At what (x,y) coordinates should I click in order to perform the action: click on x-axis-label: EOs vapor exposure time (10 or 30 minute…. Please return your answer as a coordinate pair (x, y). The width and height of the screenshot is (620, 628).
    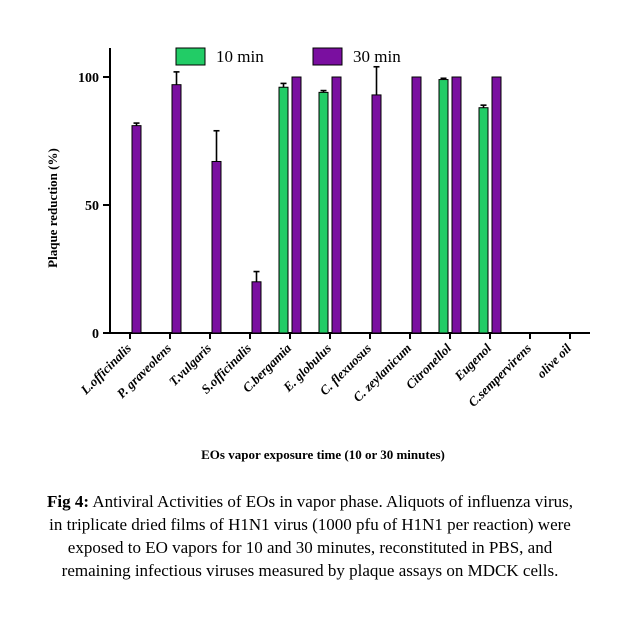
    Looking at the image, I should click on (323, 454).